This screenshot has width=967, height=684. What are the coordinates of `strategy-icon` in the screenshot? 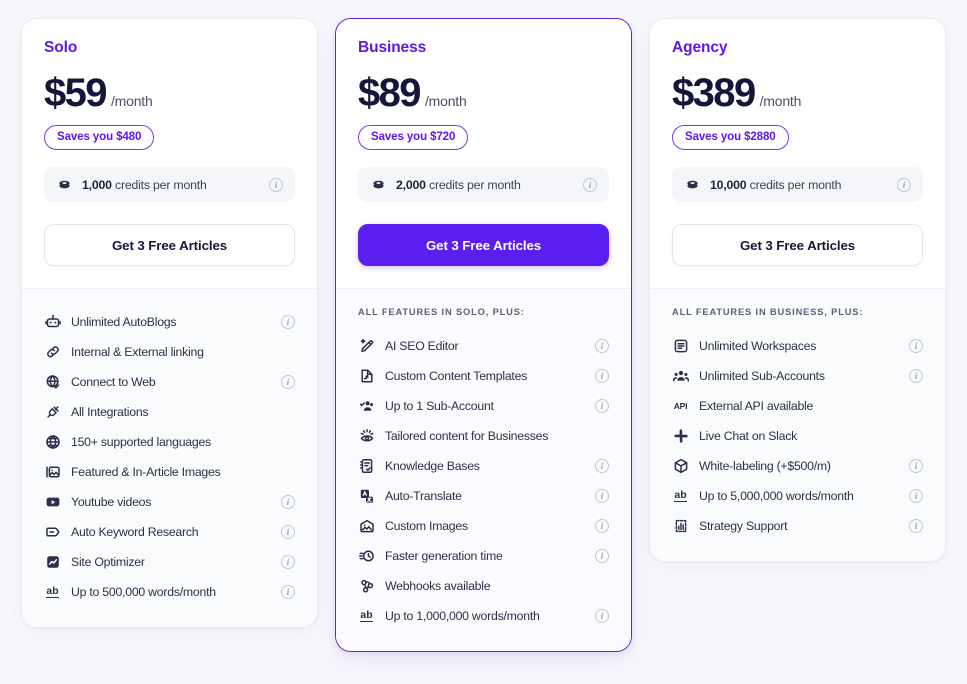 It's located at (680, 526).